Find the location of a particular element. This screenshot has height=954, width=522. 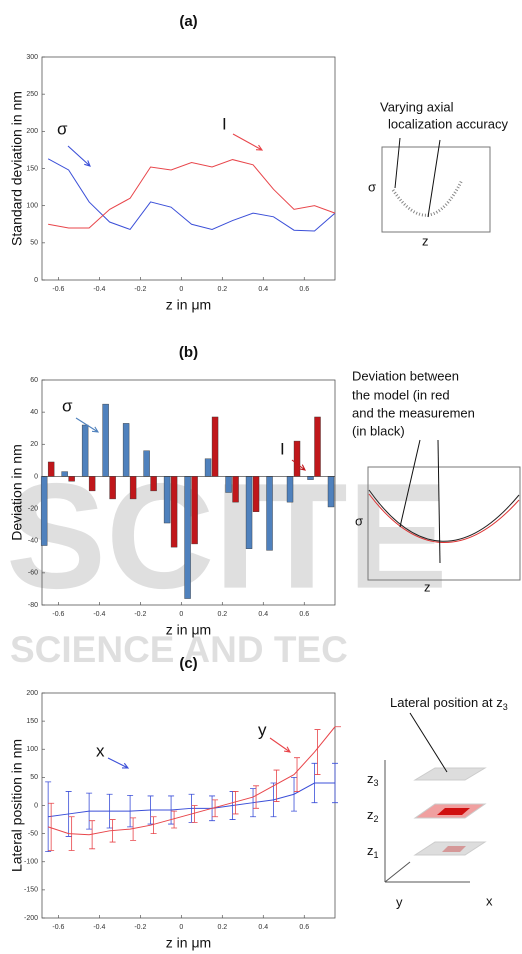

series-label: y is located at coordinates (262, 729).